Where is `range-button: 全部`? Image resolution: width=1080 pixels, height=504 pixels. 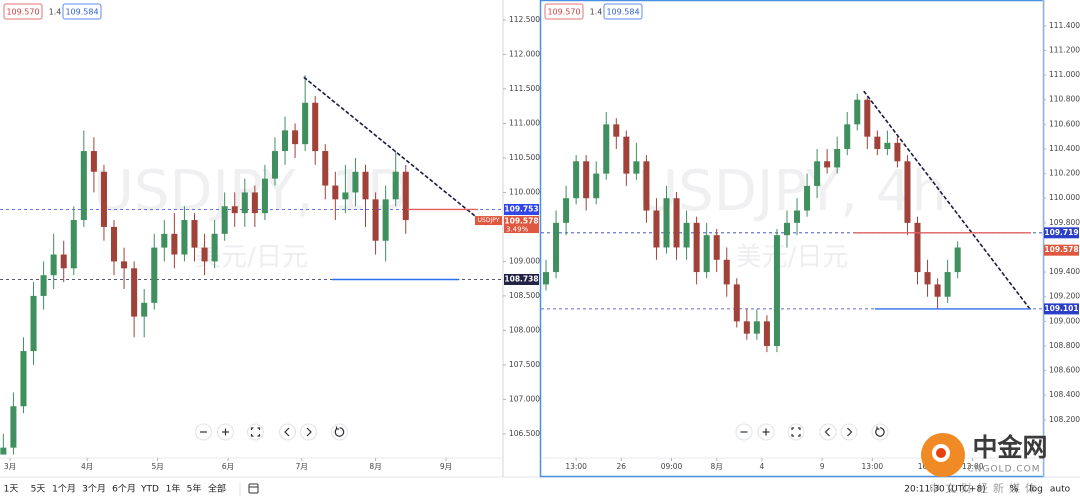
range-button: 全部 is located at coordinates (217, 489).